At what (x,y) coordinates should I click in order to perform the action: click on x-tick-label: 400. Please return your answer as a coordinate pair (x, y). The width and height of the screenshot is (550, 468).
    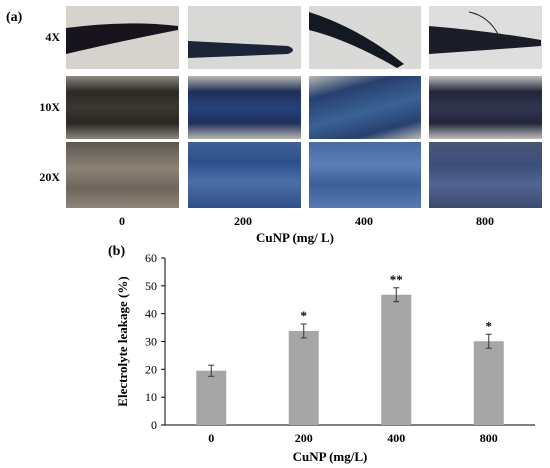
    Looking at the image, I should click on (396, 438).